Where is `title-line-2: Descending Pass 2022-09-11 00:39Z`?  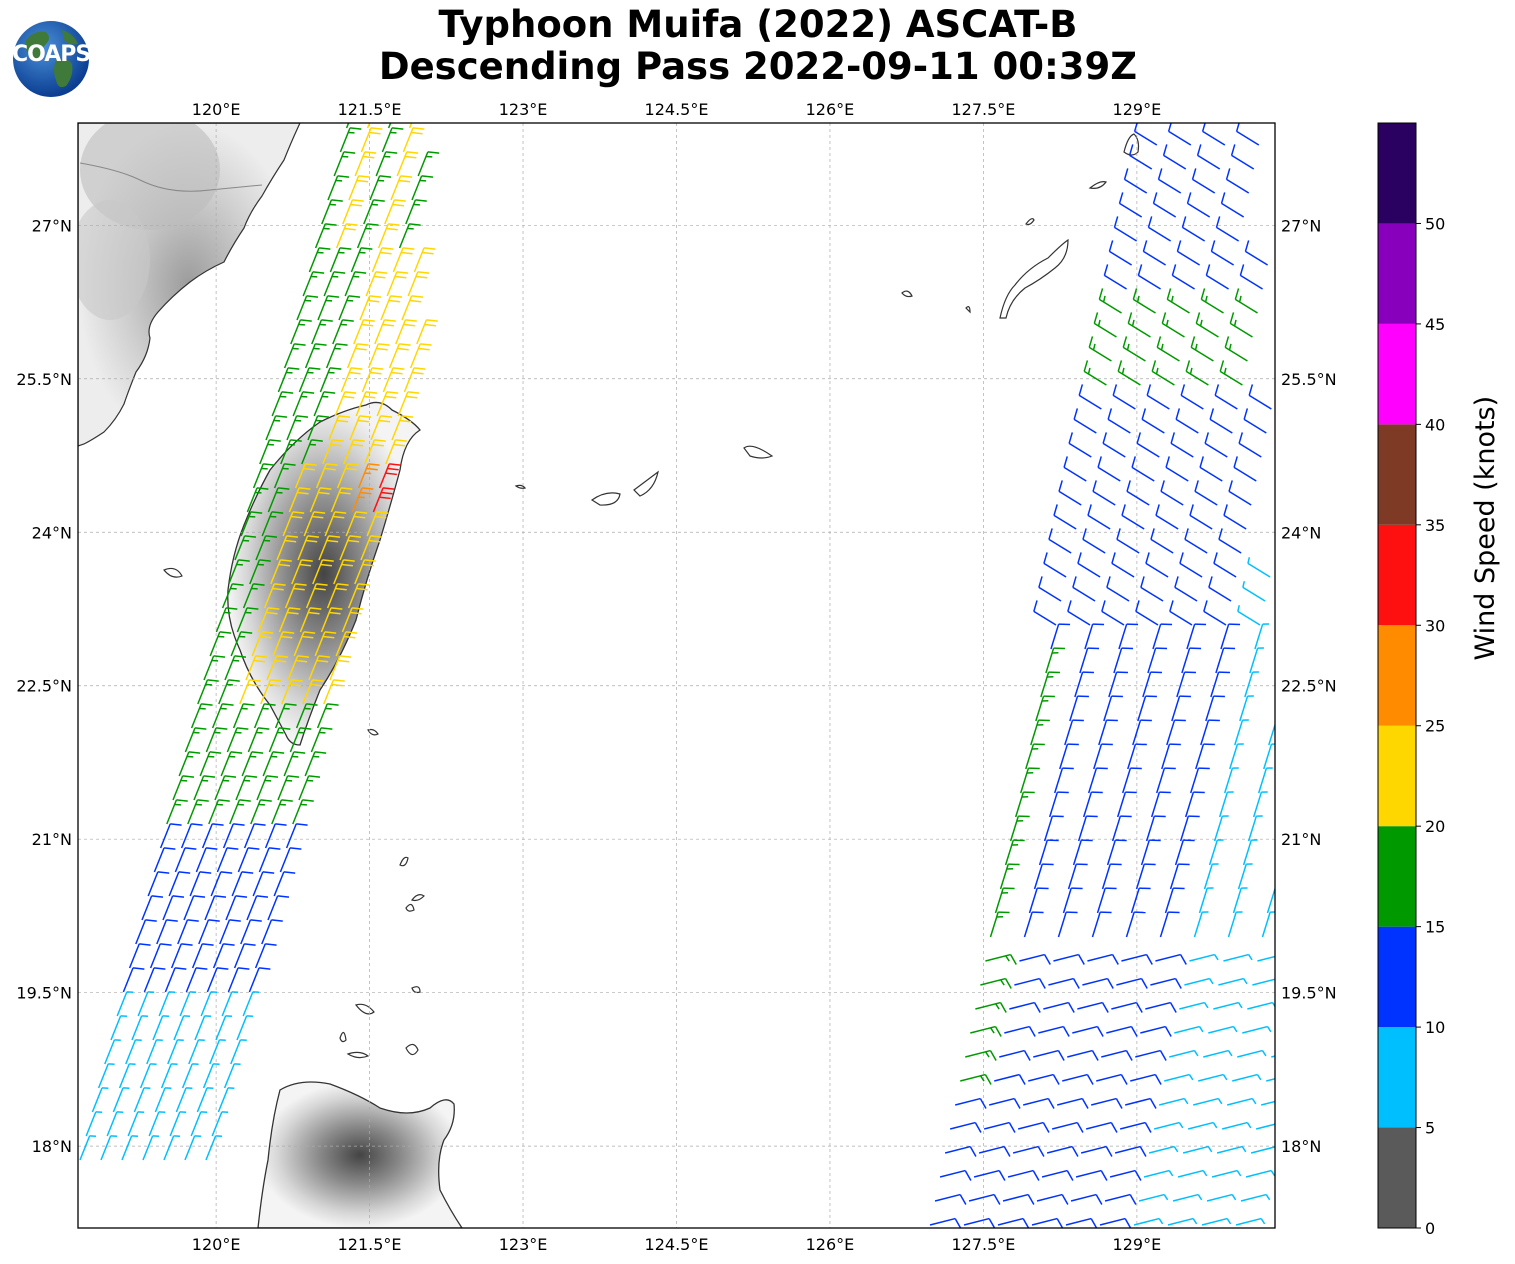 title-line-2: Descending Pass 2022-09-11 00:39Z is located at coordinates (758, 66).